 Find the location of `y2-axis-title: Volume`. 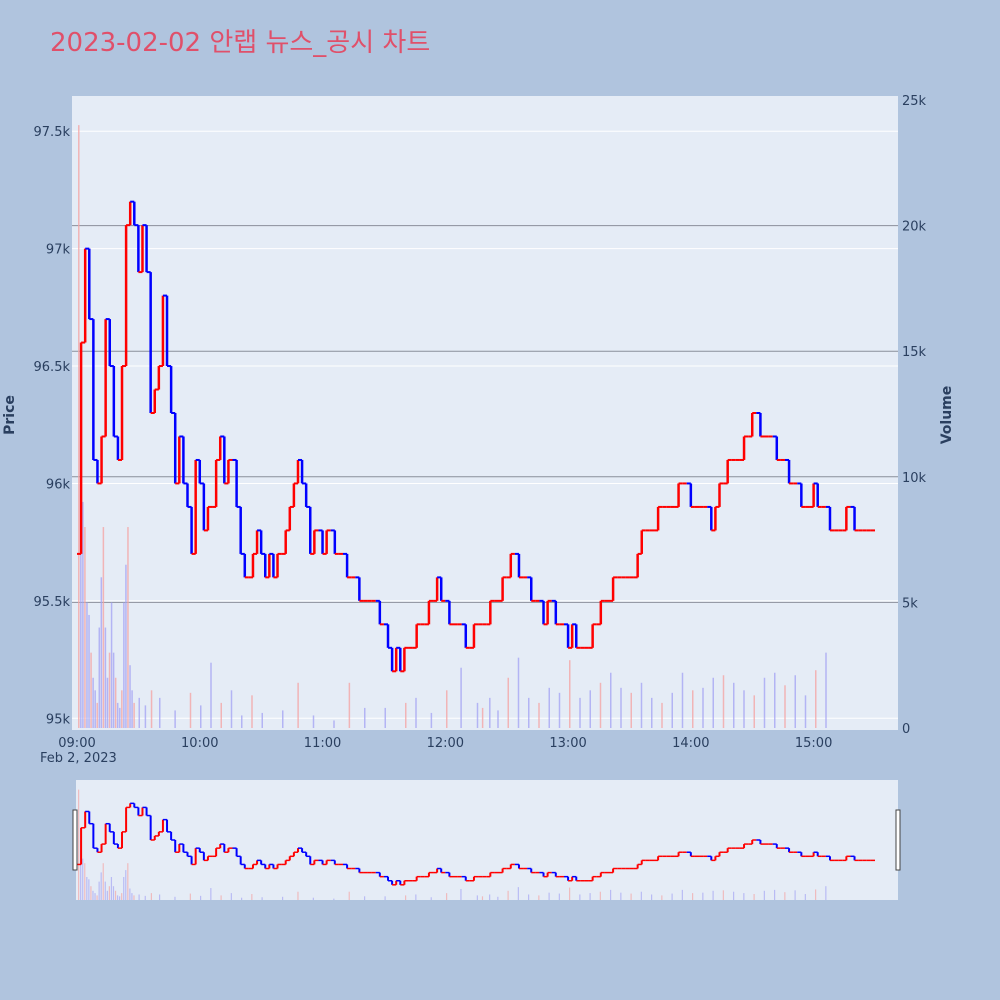

y2-axis-title: Volume is located at coordinates (947, 415).